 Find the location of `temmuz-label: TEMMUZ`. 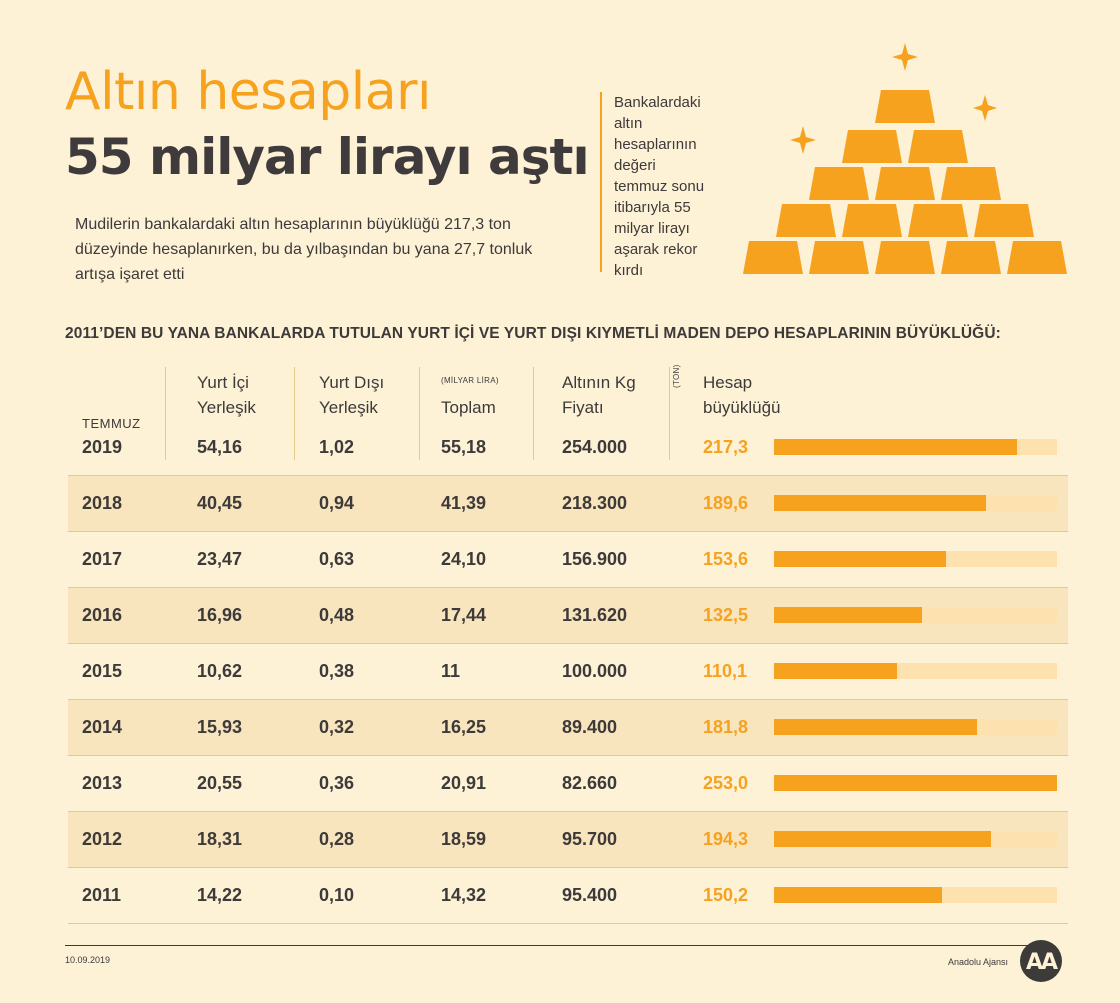

temmuz-label: TEMMUZ is located at coordinates (111, 423).